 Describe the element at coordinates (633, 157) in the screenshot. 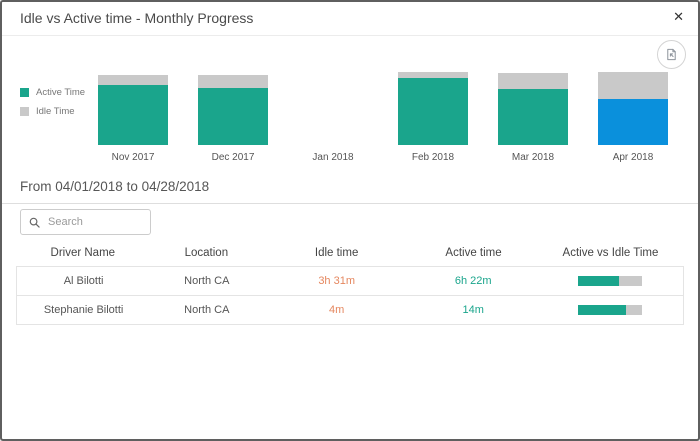

I see `month-label: Apr 2018` at that location.